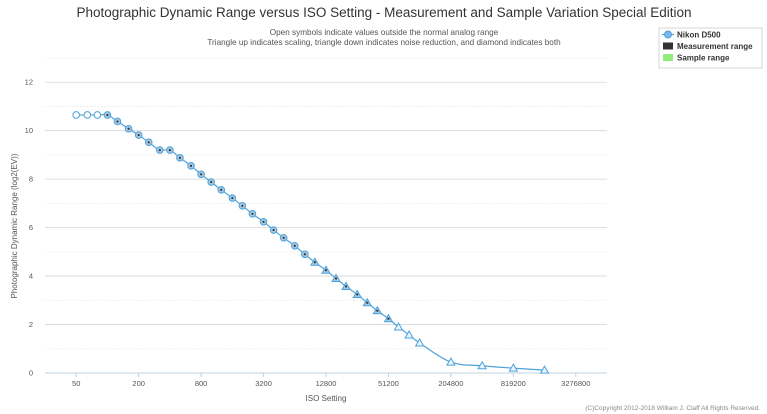 The image size is (767, 414). What do you see at coordinates (31, 179) in the screenshot?
I see `y-tick-label: 8` at bounding box center [31, 179].